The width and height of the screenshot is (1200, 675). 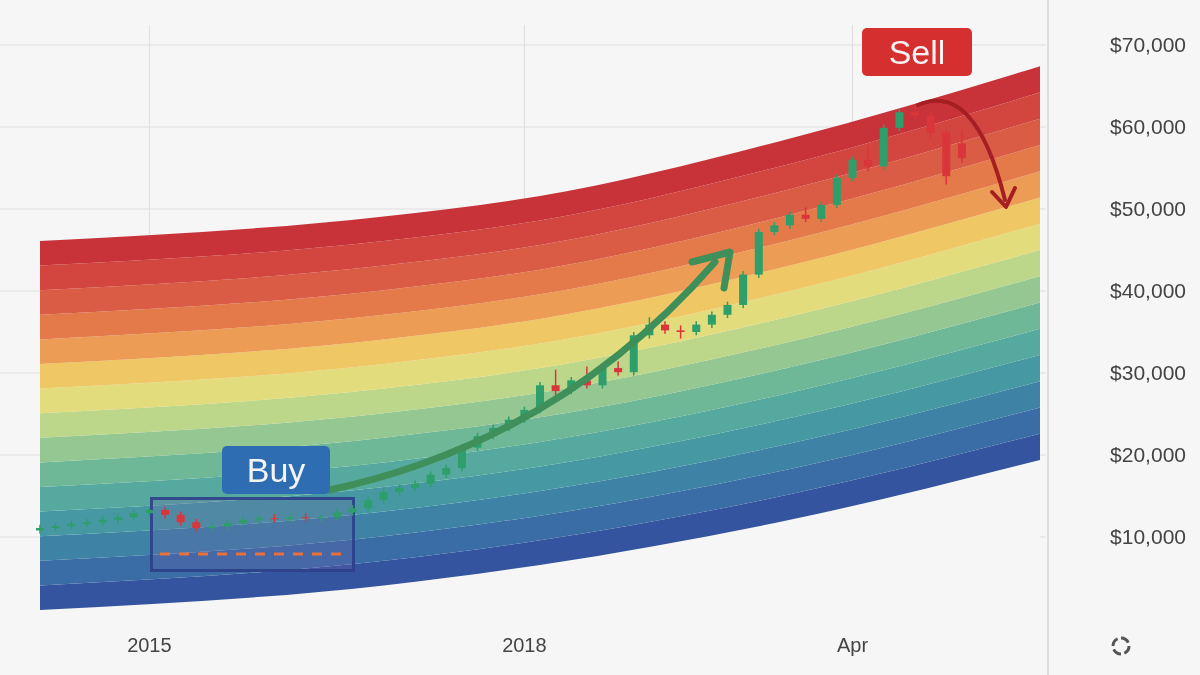 I want to click on x-tick-label: 2018, so click(x=524, y=645).